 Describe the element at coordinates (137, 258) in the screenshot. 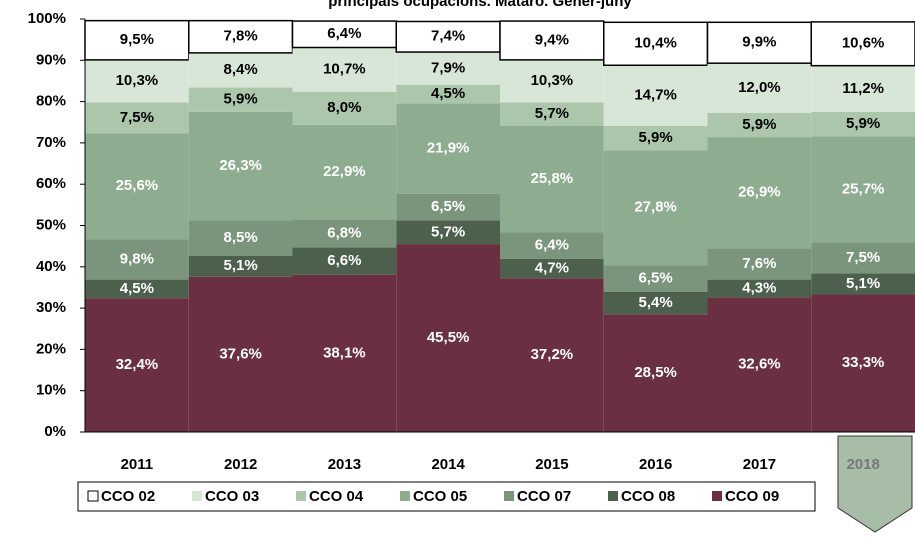

I see `data-label: 9,8%` at that location.